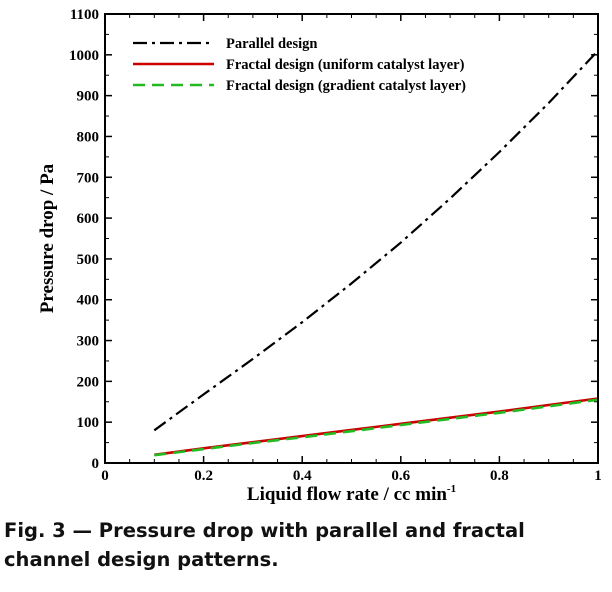 The height and width of the screenshot is (592, 612). What do you see at coordinates (88, 178) in the screenshot?
I see `y-tick-label: 700` at bounding box center [88, 178].